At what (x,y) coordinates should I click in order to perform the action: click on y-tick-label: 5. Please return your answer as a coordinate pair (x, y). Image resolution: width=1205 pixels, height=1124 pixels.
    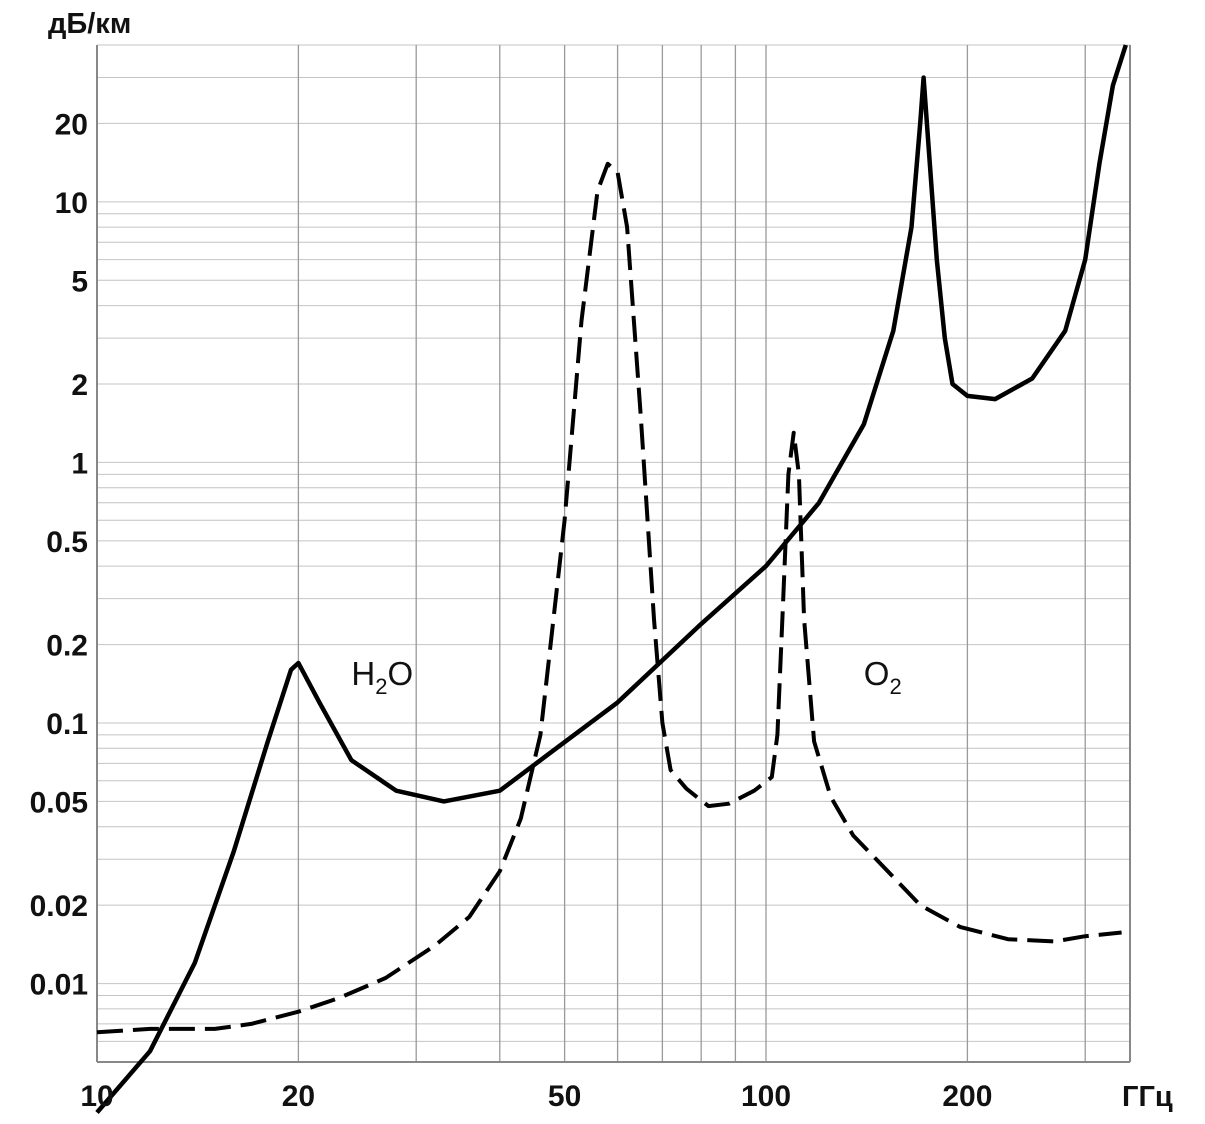
    Looking at the image, I should click on (79, 281).